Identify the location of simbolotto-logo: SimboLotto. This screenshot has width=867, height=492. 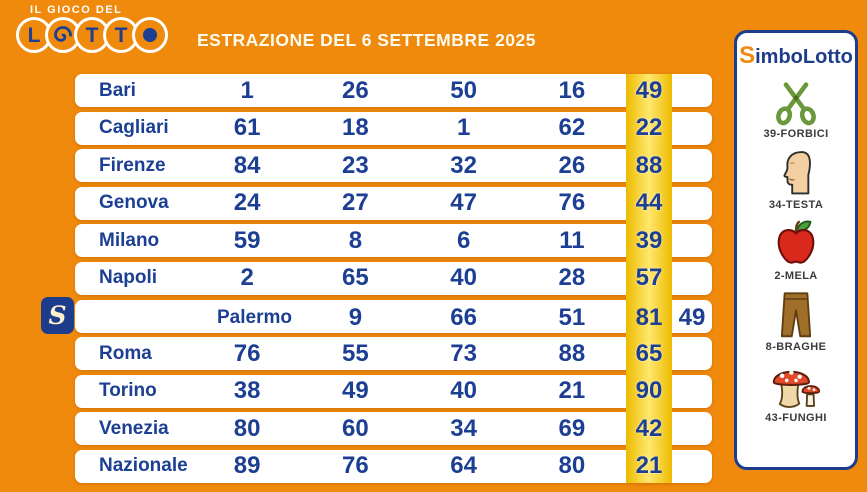
(796, 56).